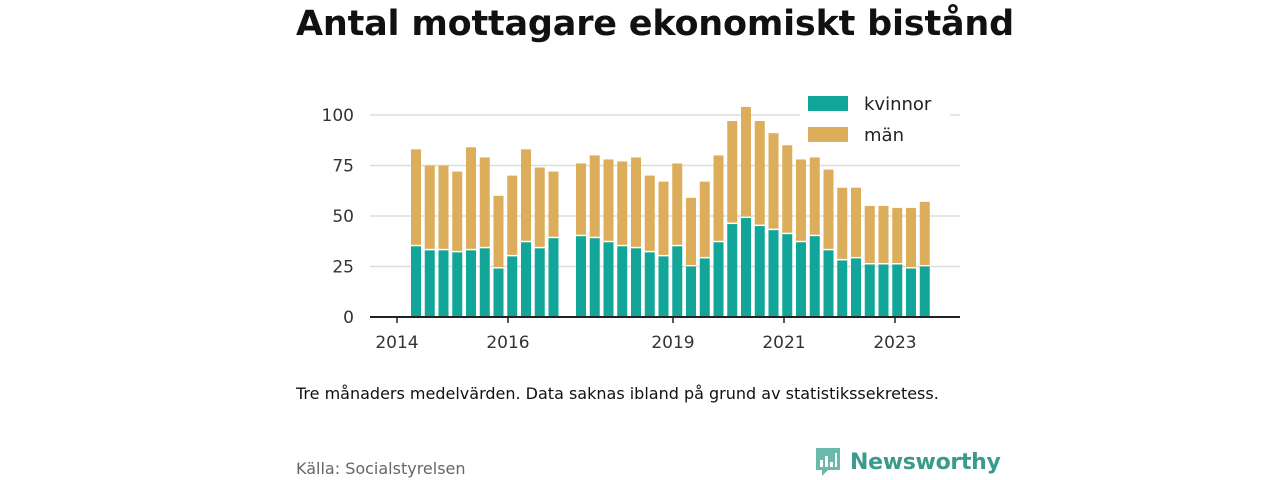  Describe the element at coordinates (783, 343) in the screenshot. I see `x-tick-label: 2021` at that location.